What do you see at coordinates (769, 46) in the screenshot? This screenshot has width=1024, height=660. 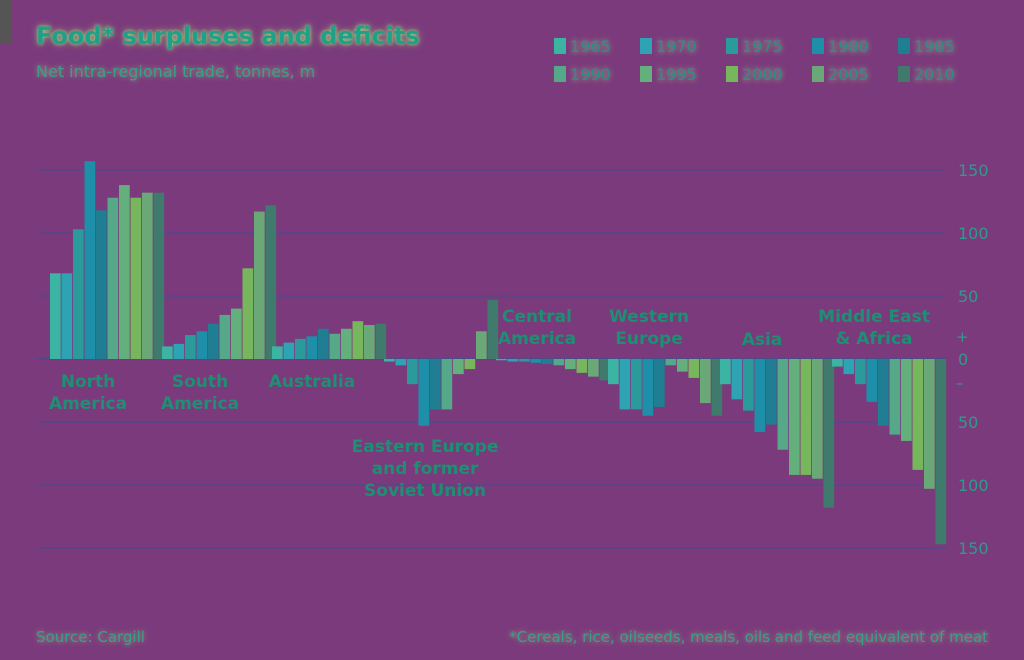 I see `legend-item-1975: 1975` at bounding box center [769, 46].